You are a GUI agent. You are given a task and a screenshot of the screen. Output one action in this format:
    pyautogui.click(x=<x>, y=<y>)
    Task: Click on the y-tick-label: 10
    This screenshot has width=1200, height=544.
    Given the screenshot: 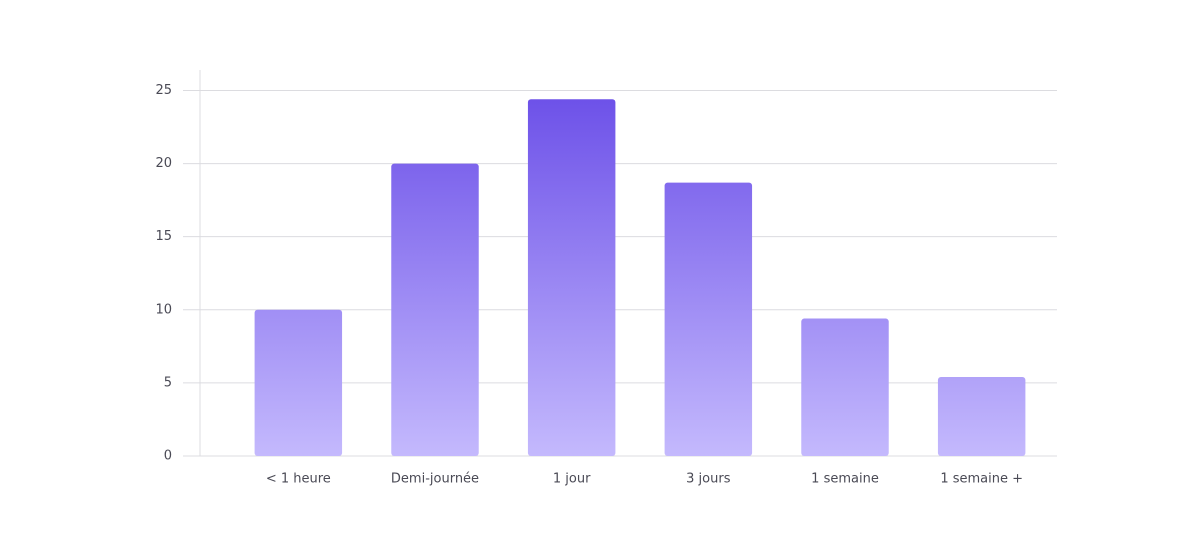 What is the action you would take?
    pyautogui.click(x=163, y=309)
    